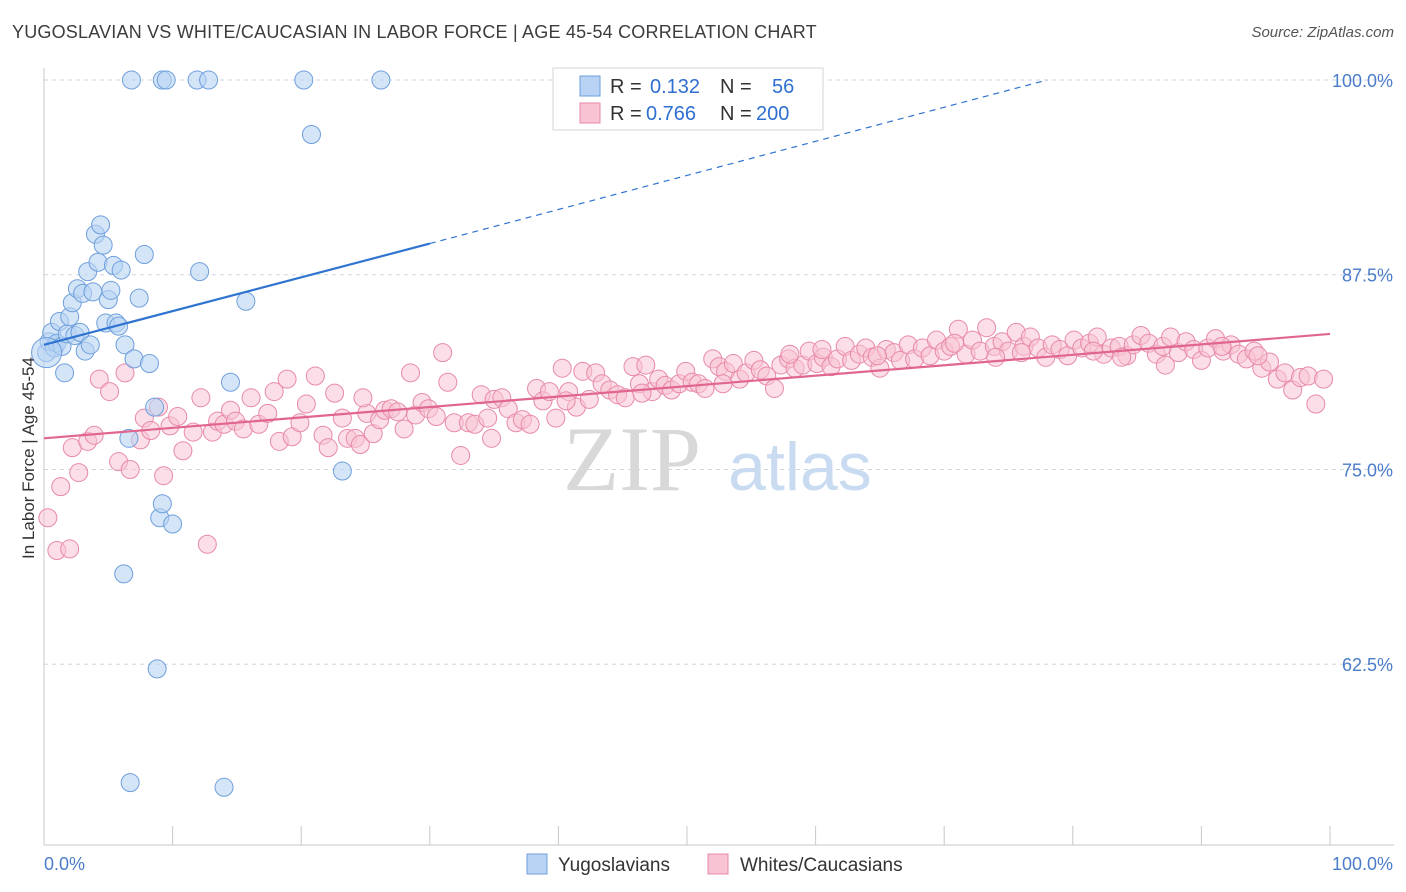  What do you see at coordinates (821, 865) in the screenshot?
I see `bottom-legend-label-2: Whites/Caucasians` at bounding box center [821, 865].